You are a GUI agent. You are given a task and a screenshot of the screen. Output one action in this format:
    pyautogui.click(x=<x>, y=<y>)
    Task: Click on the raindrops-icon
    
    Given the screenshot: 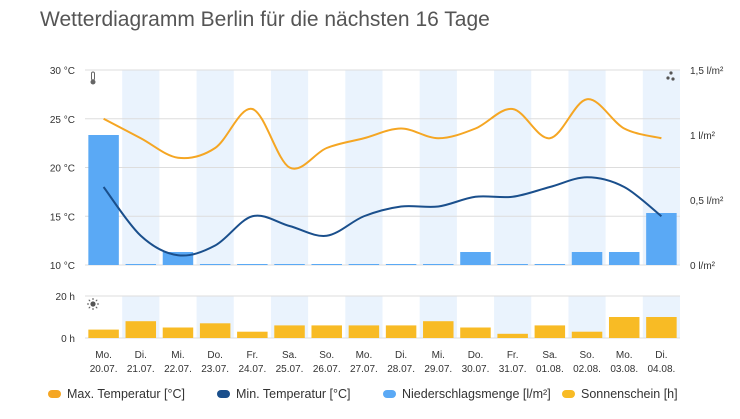 What is the action you would take?
    pyautogui.click(x=670, y=76)
    